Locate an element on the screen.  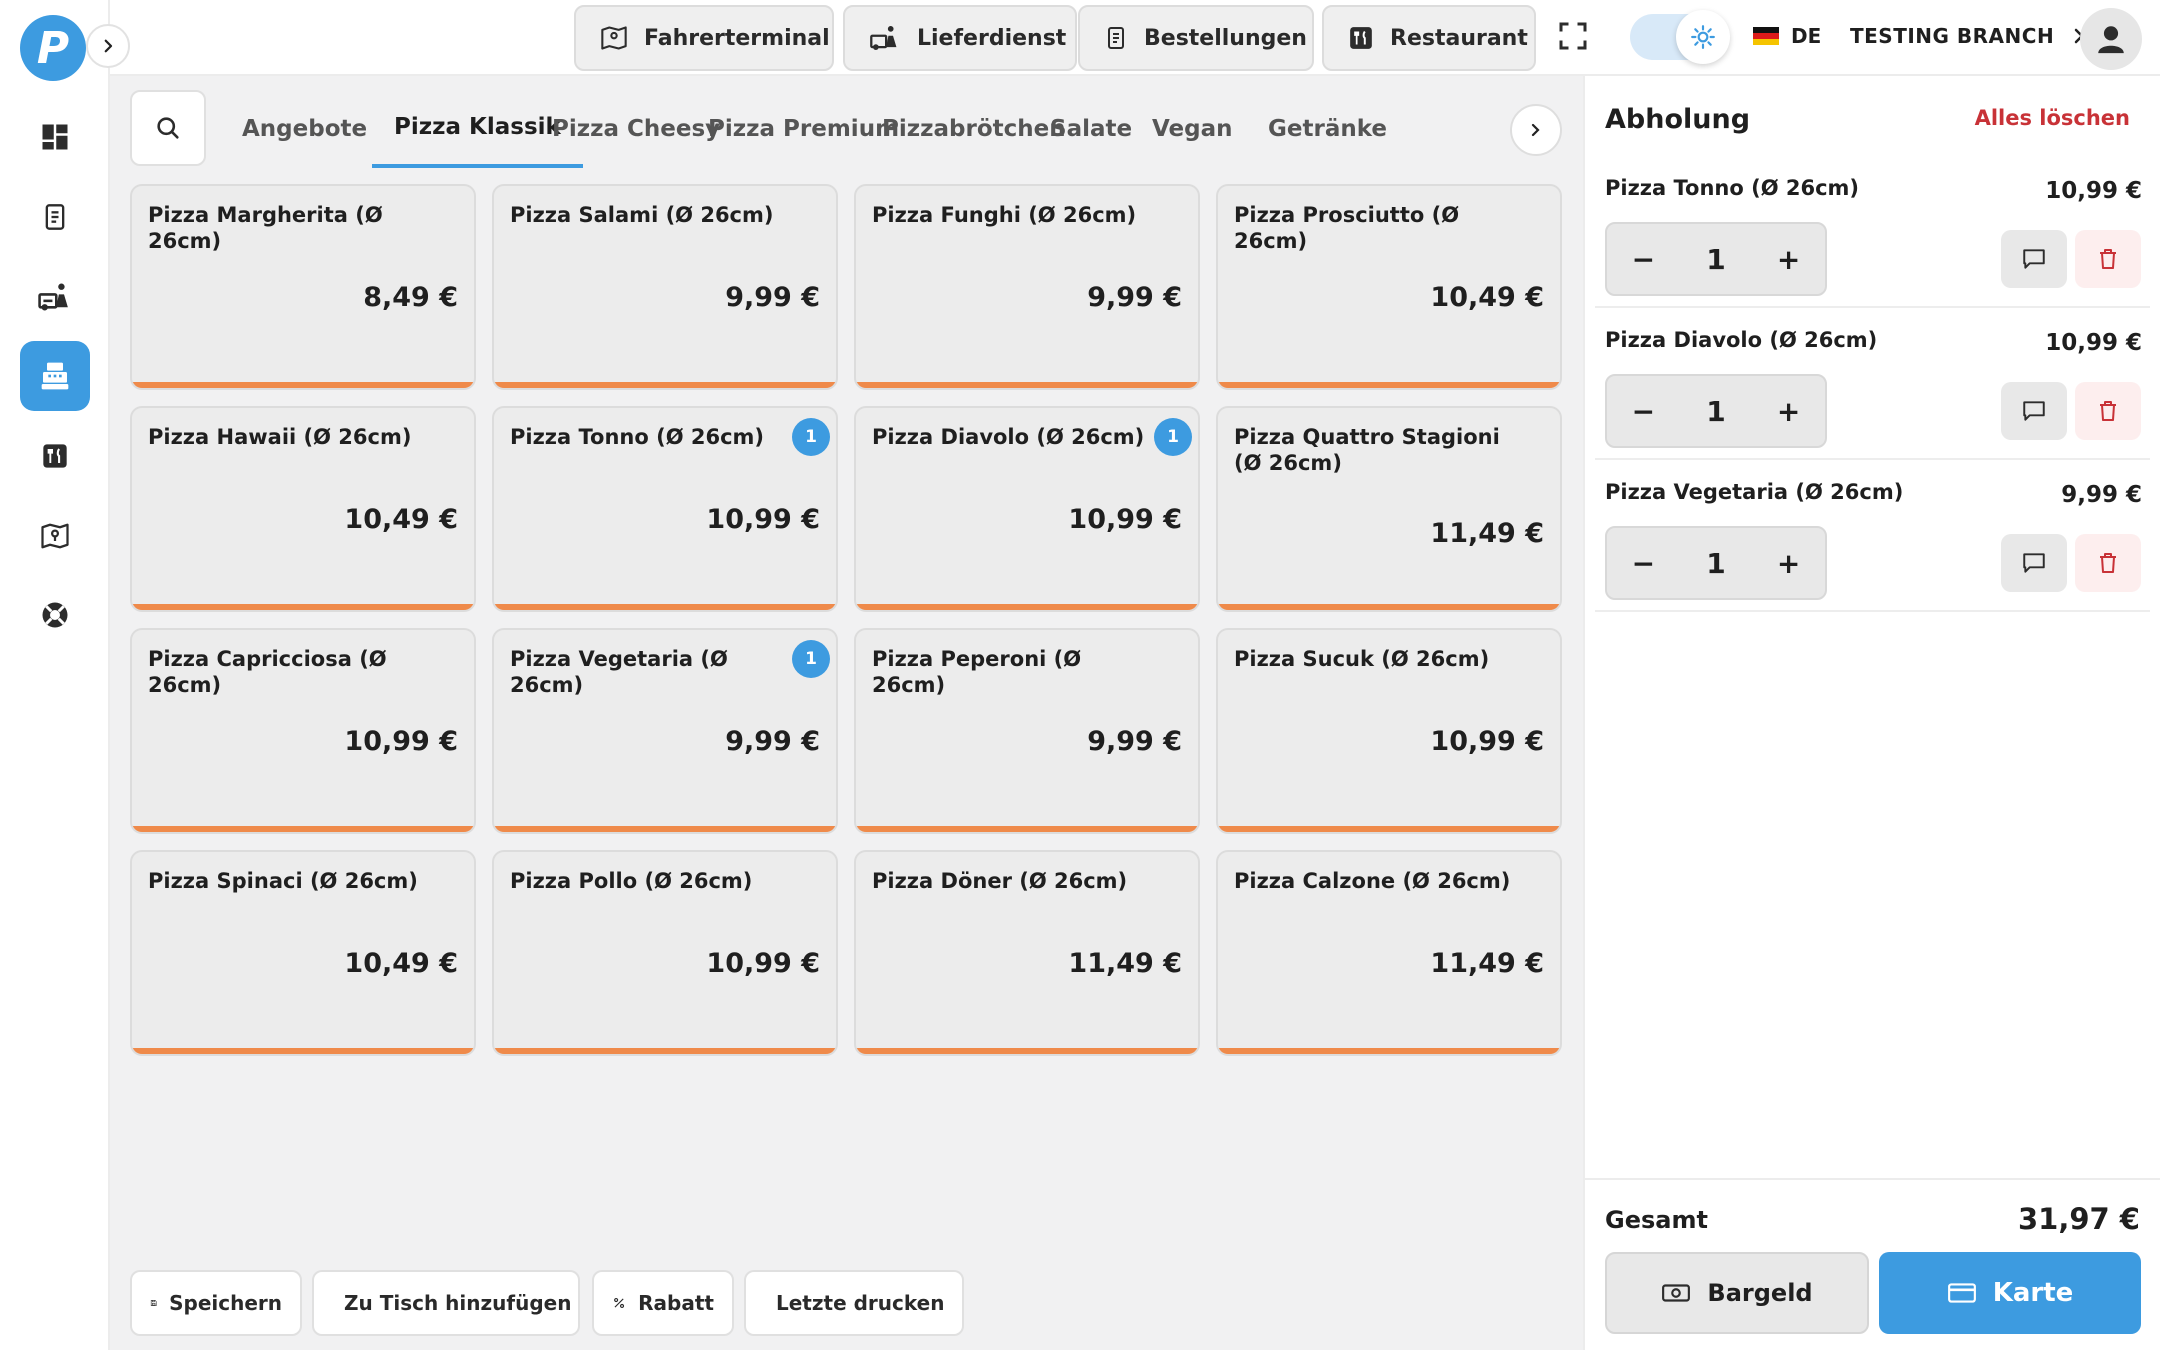
bestellungen-button: Bestellungen is located at coordinates (1196, 38).